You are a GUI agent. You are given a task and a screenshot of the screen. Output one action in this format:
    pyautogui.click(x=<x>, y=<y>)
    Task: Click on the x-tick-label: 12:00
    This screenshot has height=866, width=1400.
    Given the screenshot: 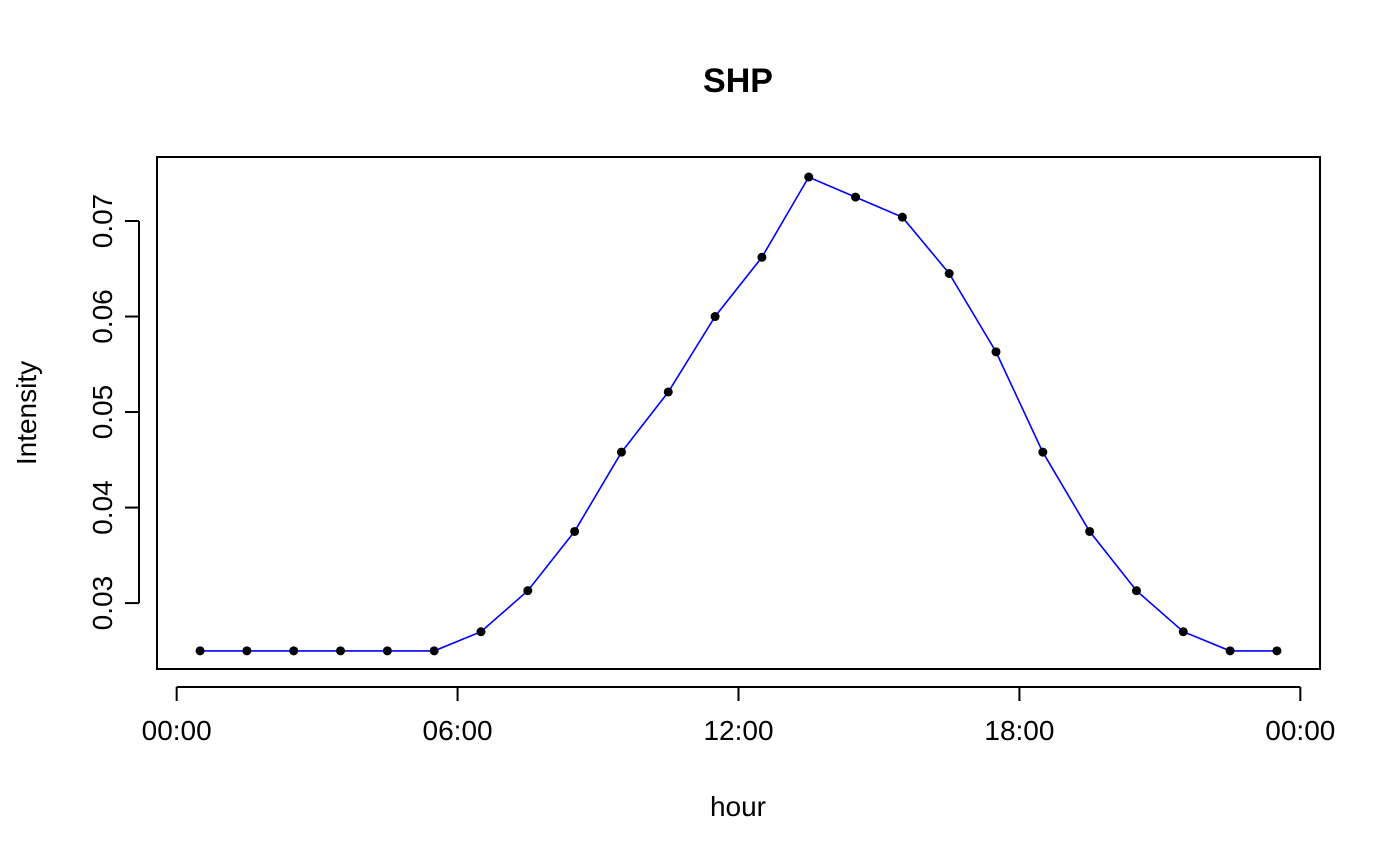 What is the action you would take?
    pyautogui.click(x=738, y=730)
    